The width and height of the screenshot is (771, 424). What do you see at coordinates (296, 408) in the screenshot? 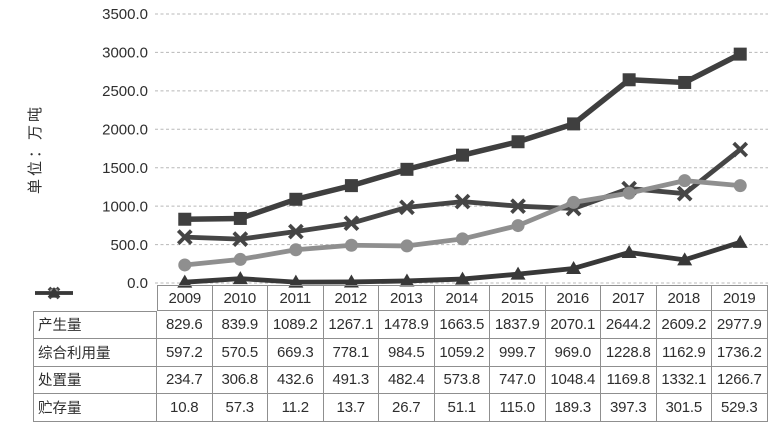
I see `value-cell: 11.2` at bounding box center [296, 408].